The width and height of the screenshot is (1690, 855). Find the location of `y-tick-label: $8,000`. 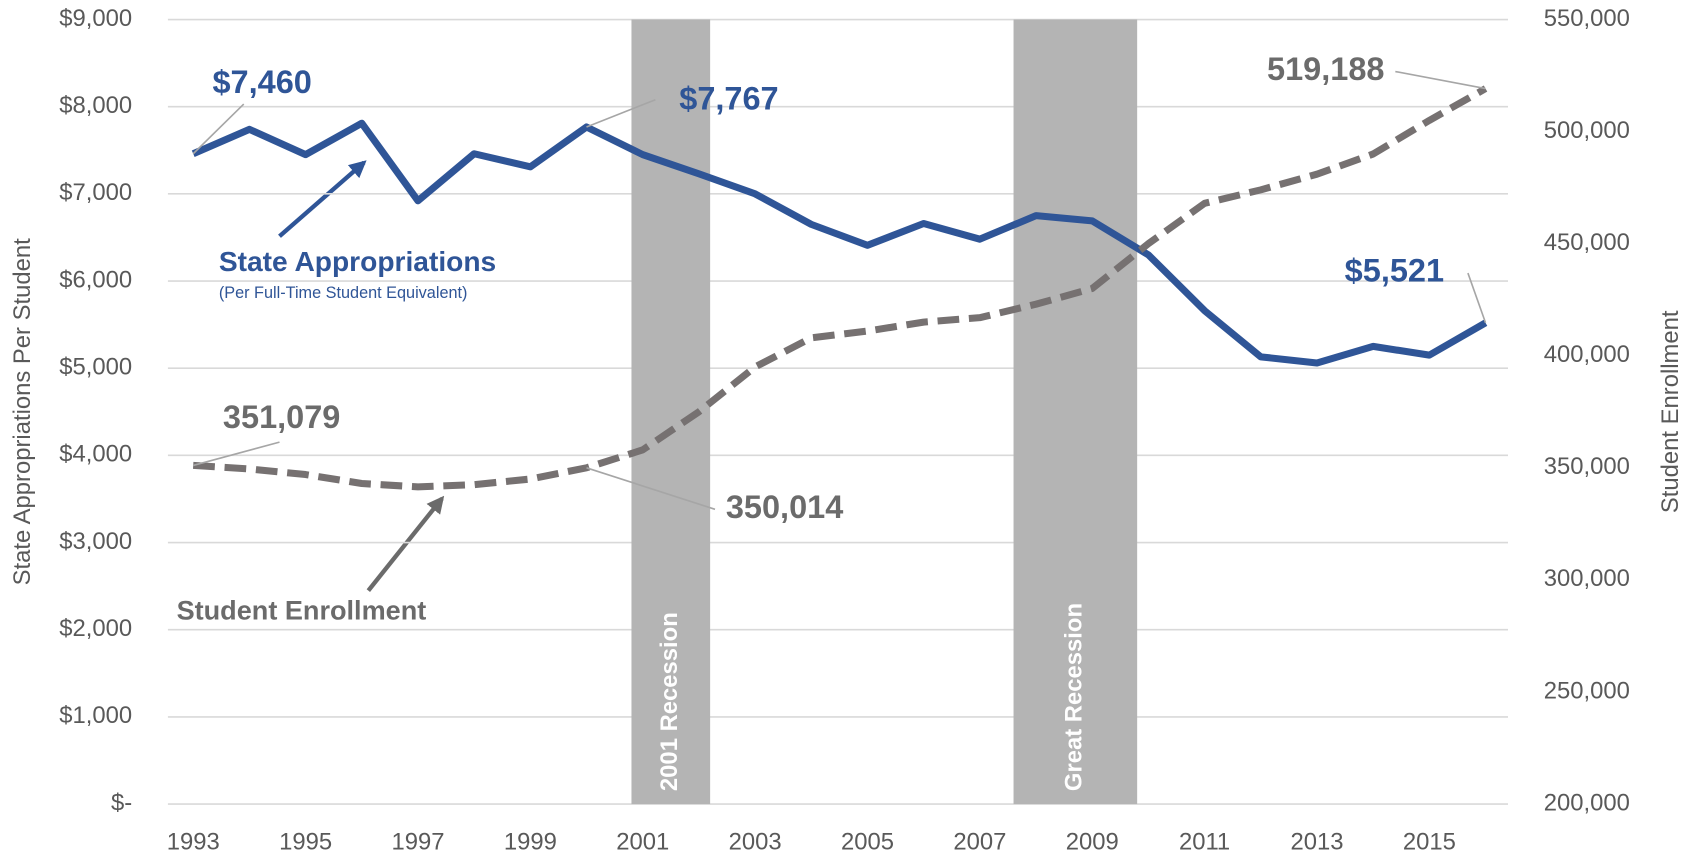

y-tick-label: $8,000 is located at coordinates (95, 105).